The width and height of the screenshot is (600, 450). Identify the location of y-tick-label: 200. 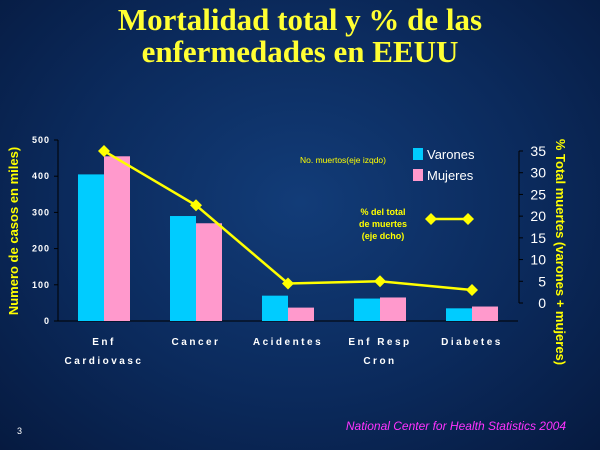
(41, 249).